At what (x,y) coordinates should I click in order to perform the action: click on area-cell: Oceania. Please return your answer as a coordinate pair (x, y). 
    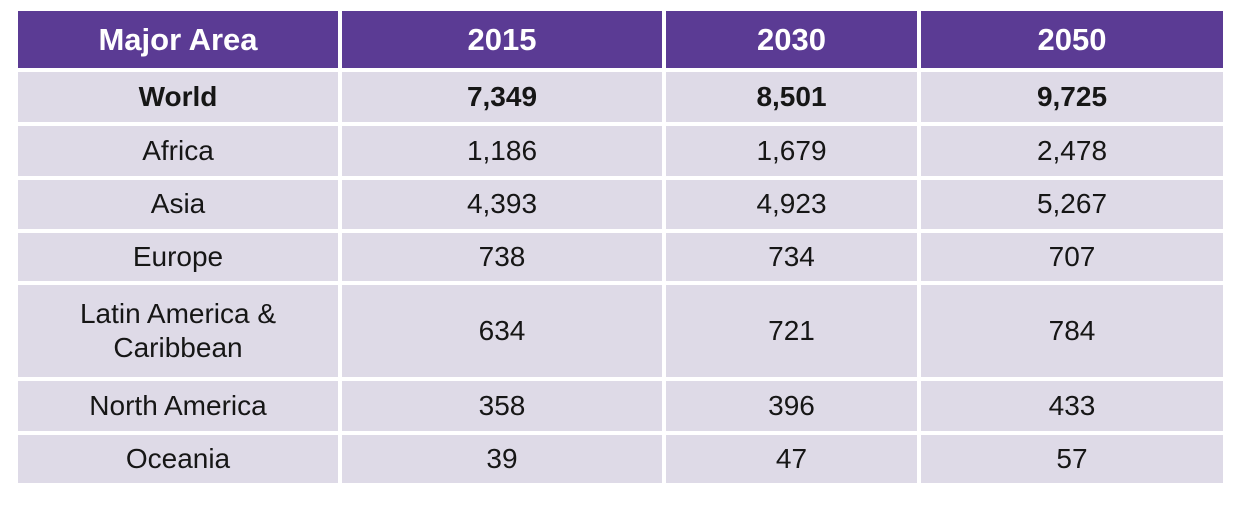
    Looking at the image, I should click on (178, 459).